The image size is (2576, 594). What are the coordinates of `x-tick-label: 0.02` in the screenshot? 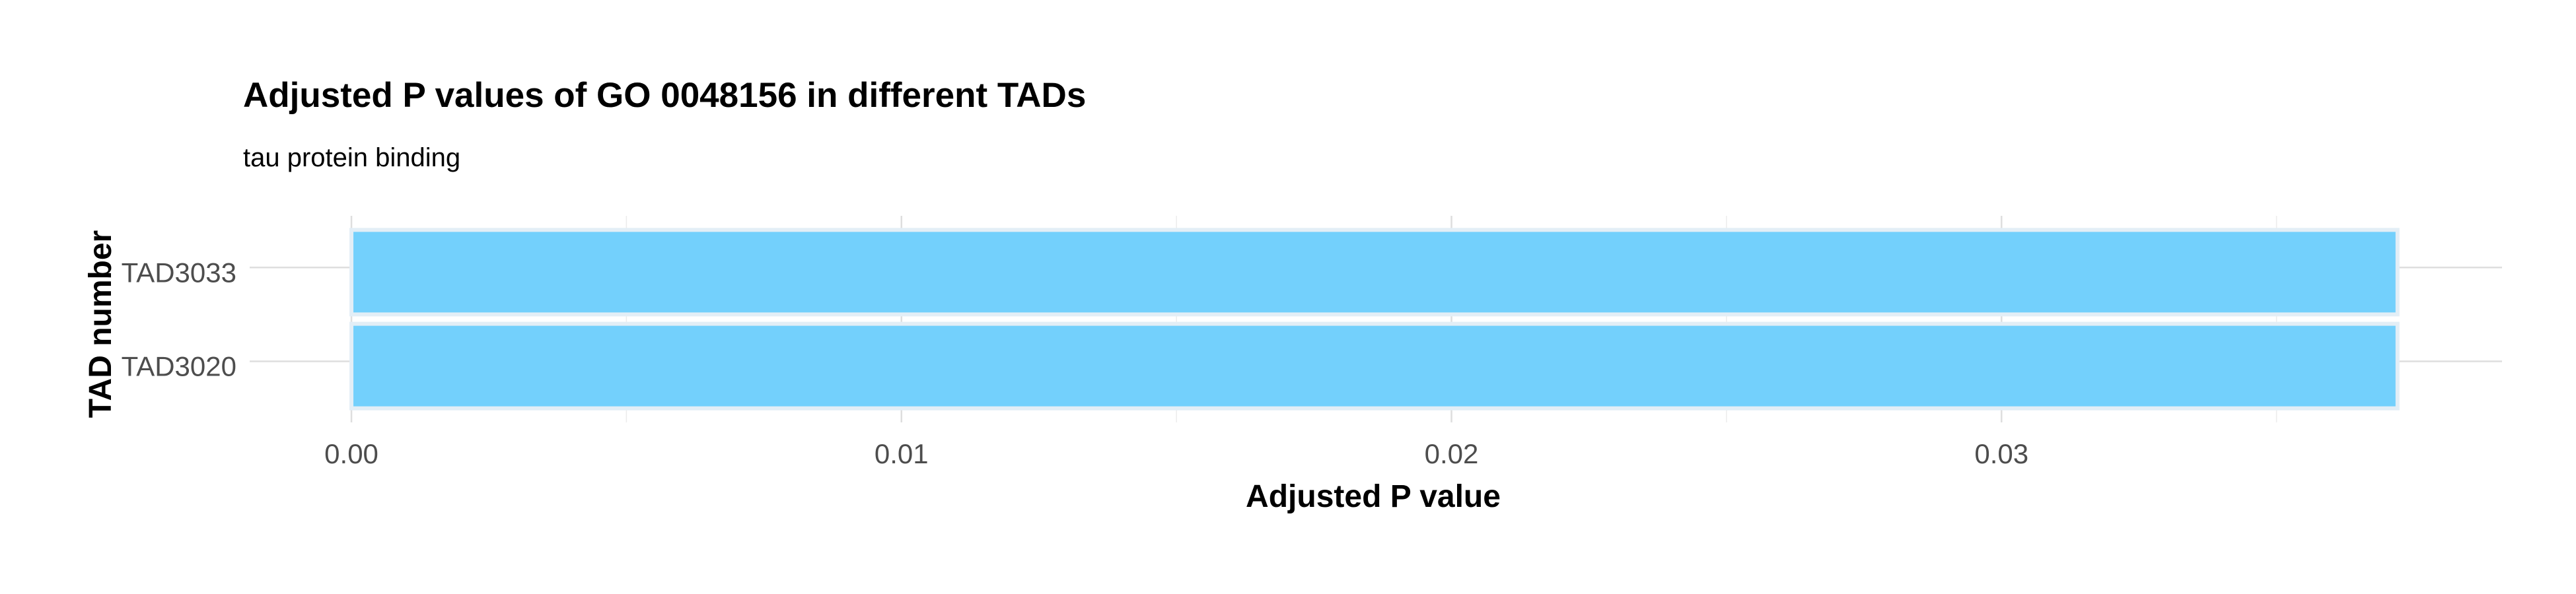 It's located at (1452, 453).